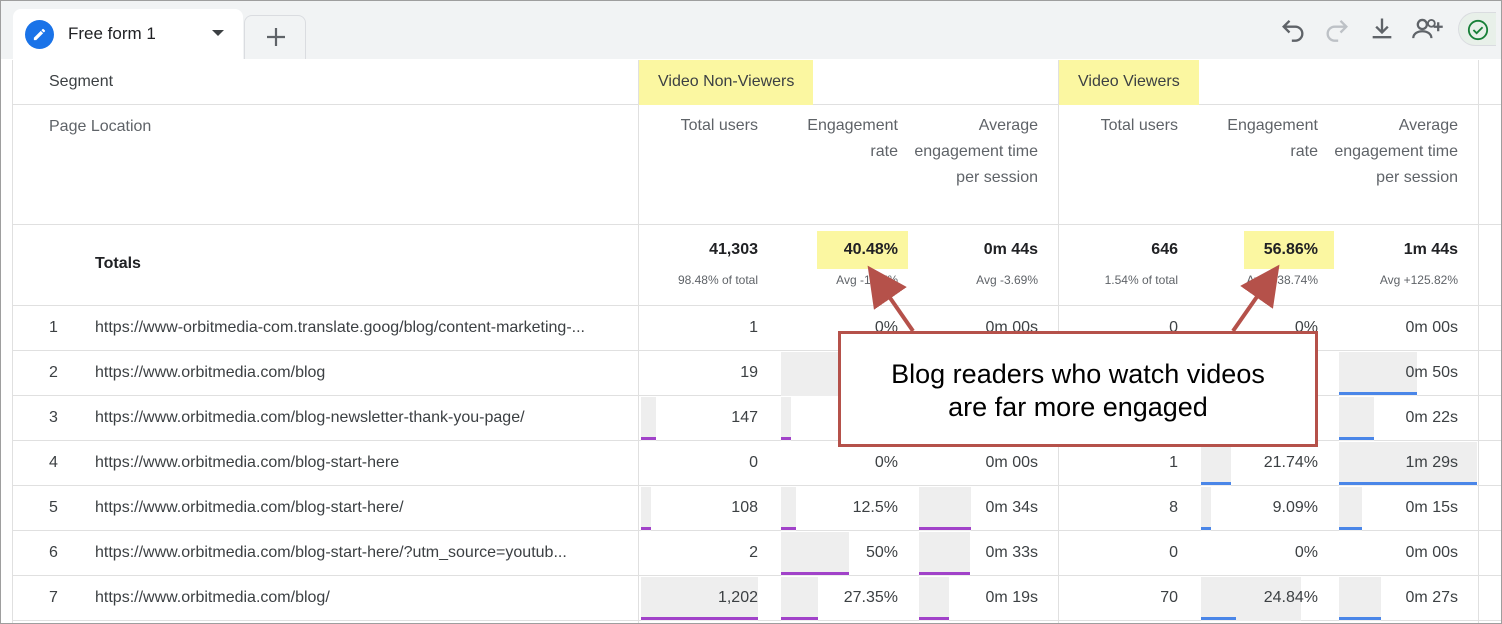  I want to click on row-index: 5, so click(53, 507).